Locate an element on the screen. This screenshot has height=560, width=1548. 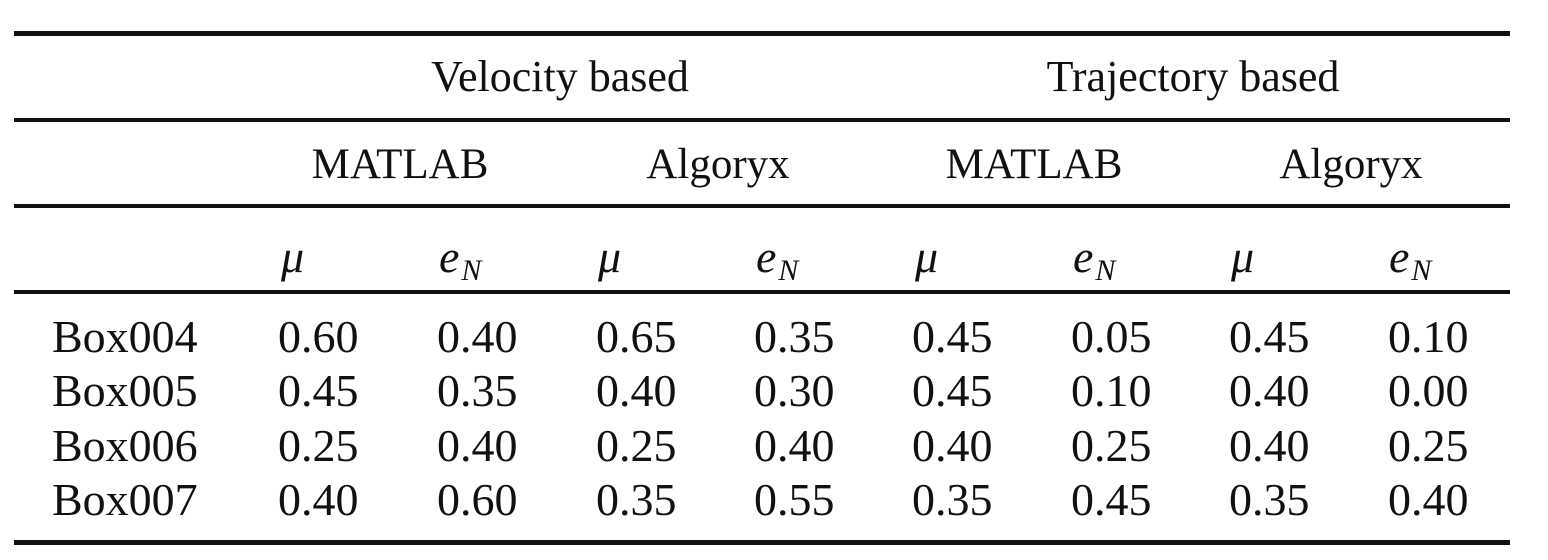
table-cell: 0.65 is located at coordinates (636, 336).